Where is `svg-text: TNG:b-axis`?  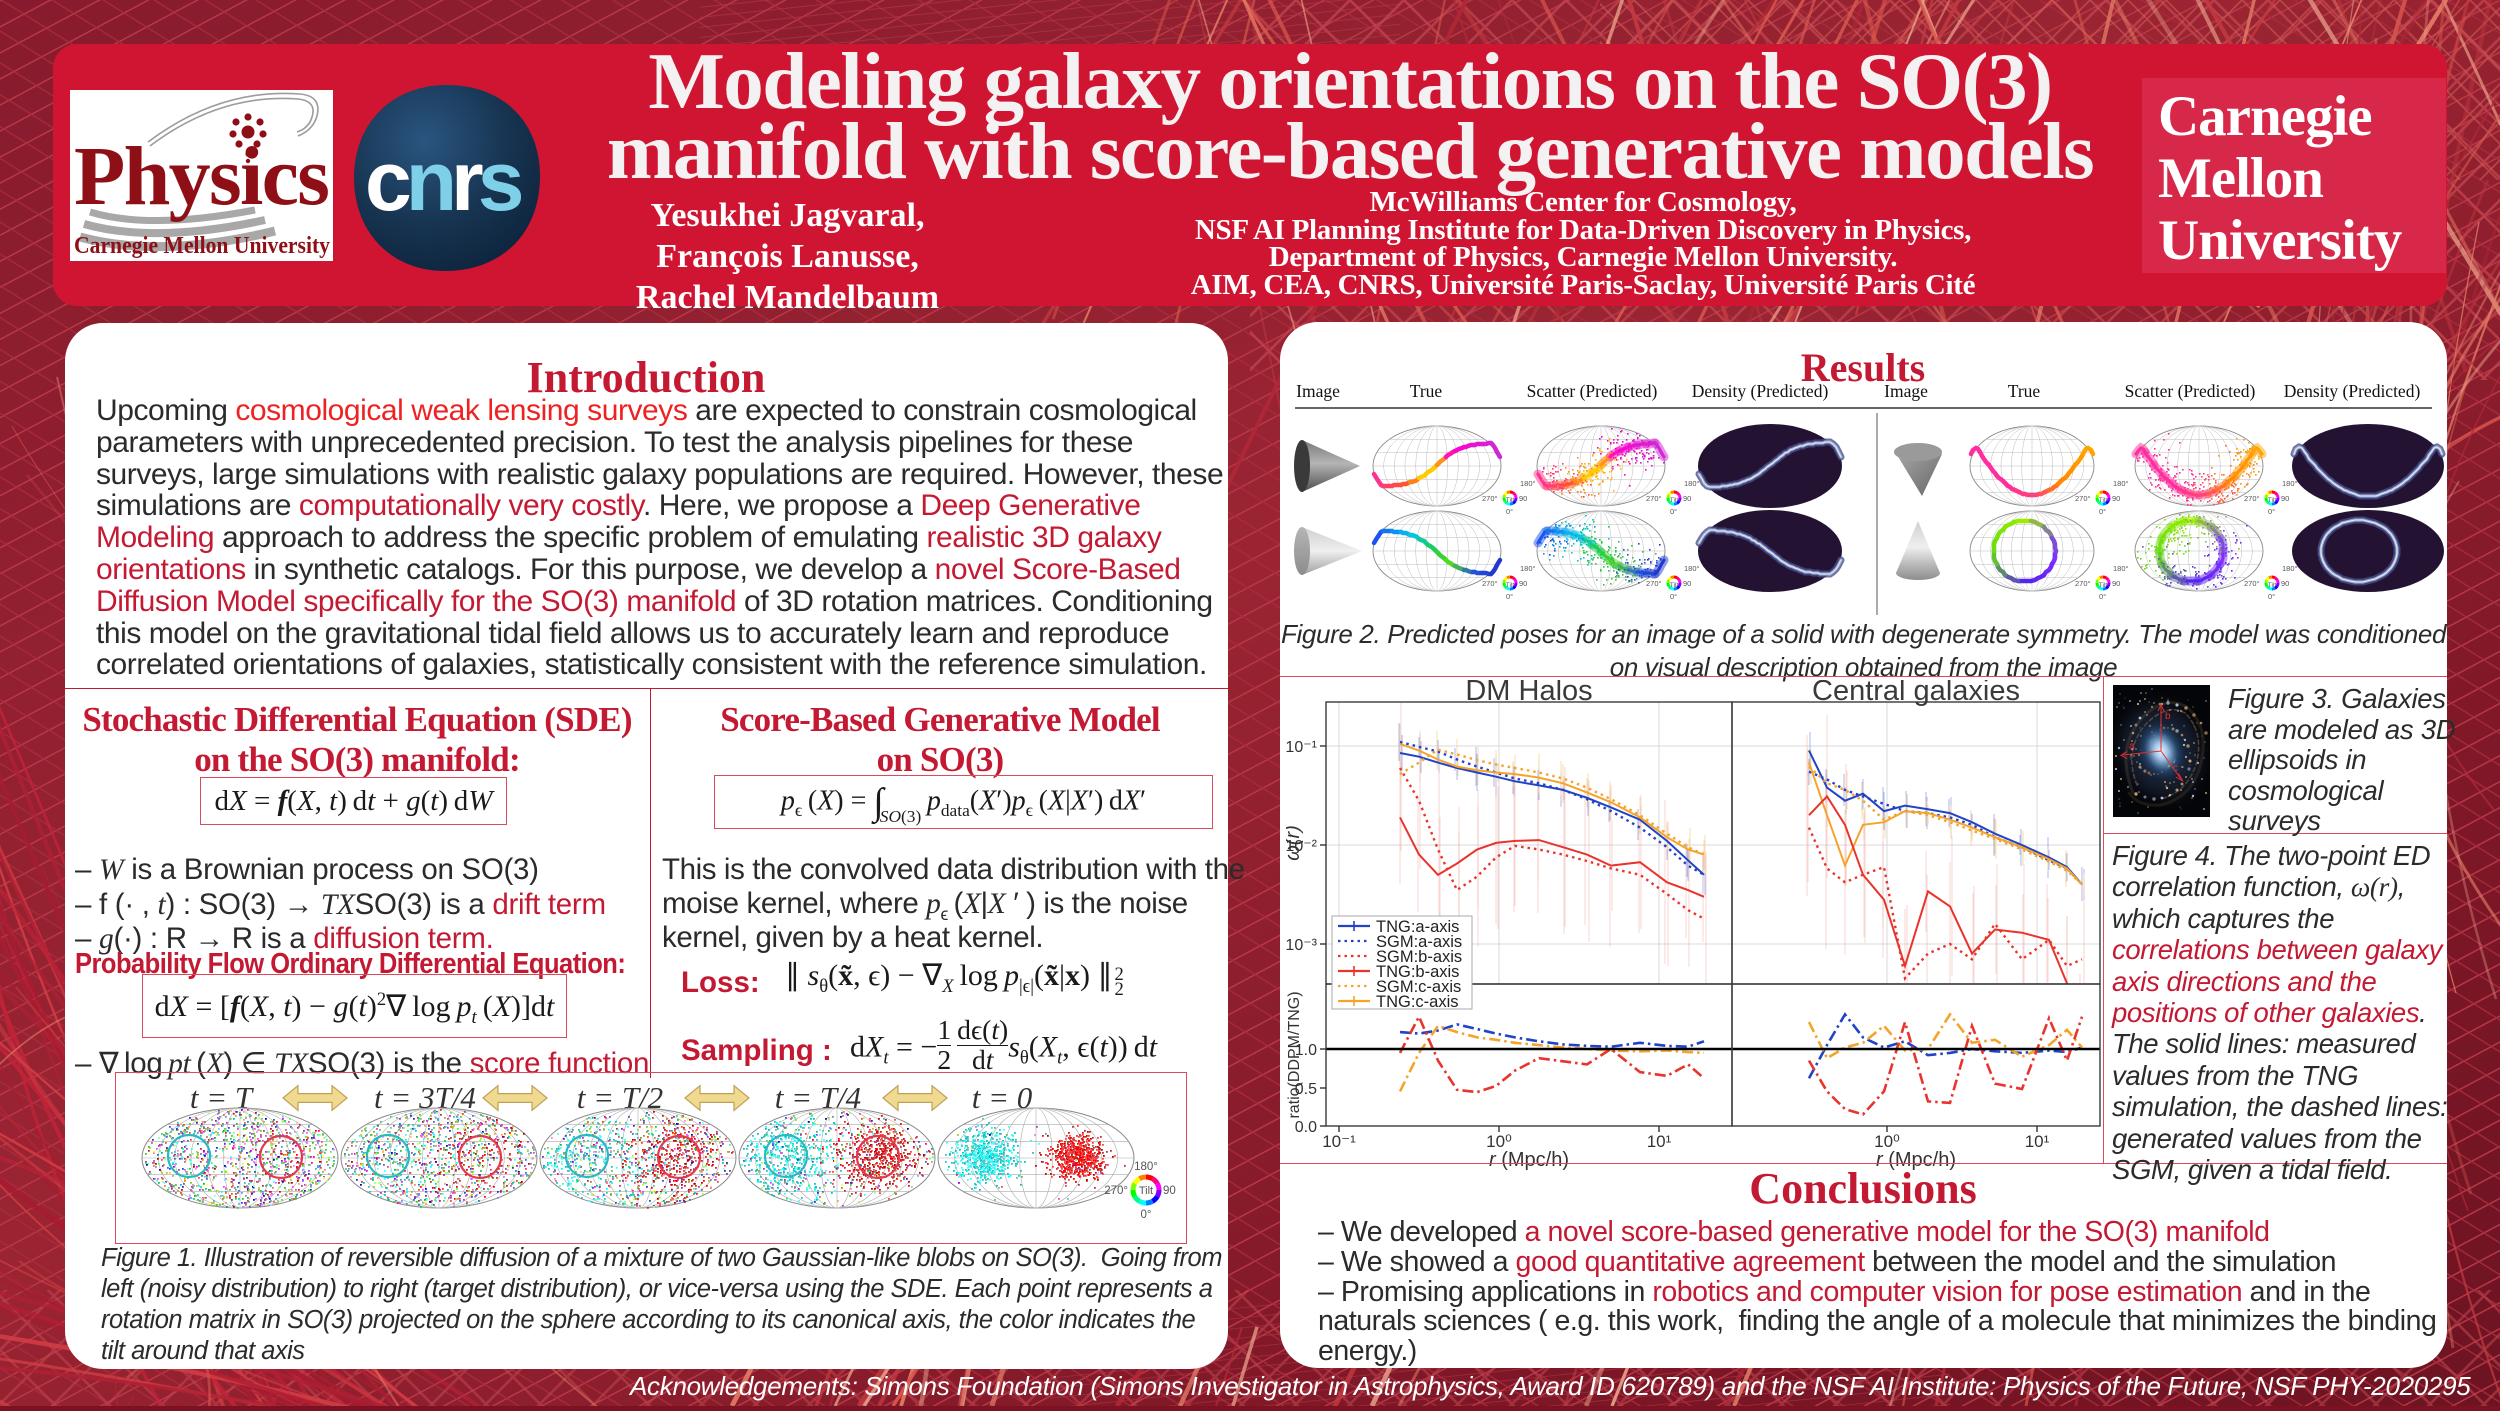
svg-text: TNG:b-axis is located at coordinates (1417, 972).